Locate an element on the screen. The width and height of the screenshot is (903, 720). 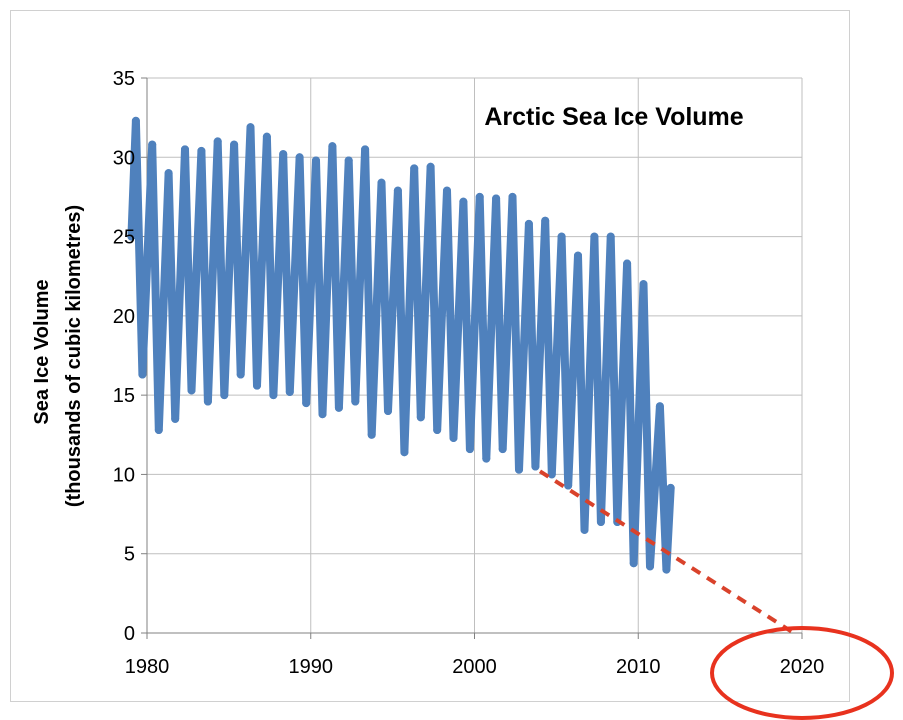
trend-layer is located at coordinates (716, 594).